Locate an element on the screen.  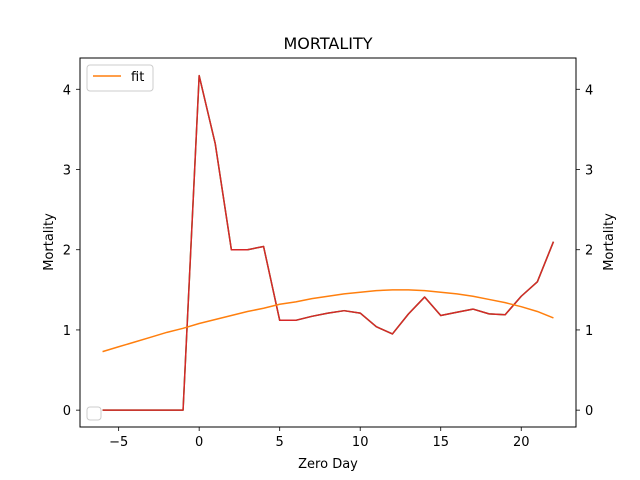
y-right-tick-label: 0 is located at coordinates (589, 411).